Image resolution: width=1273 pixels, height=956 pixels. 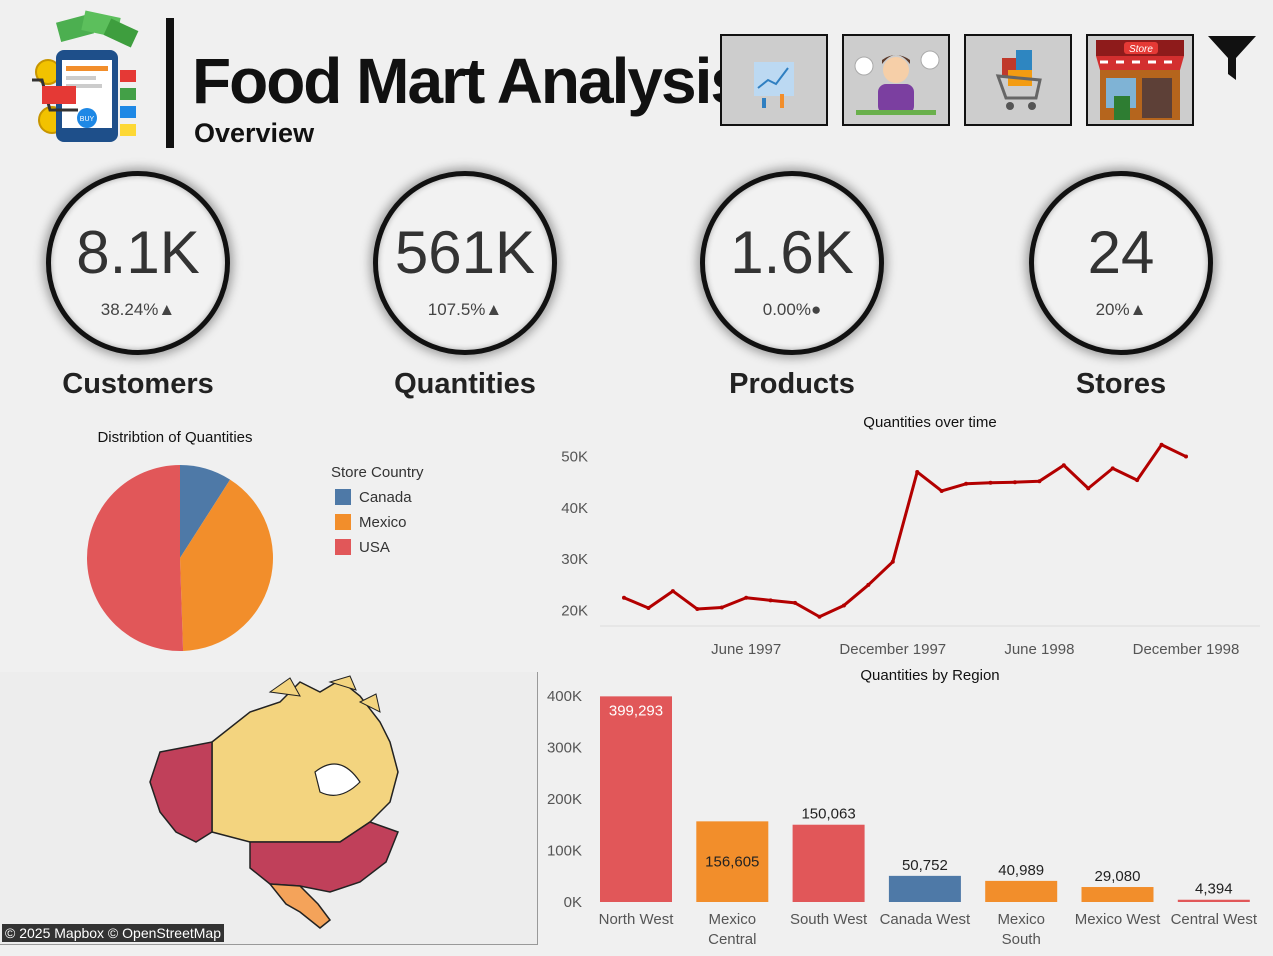 What do you see at coordinates (792, 252) in the screenshot?
I see `kpi-products-value: 1.6K` at bounding box center [792, 252].